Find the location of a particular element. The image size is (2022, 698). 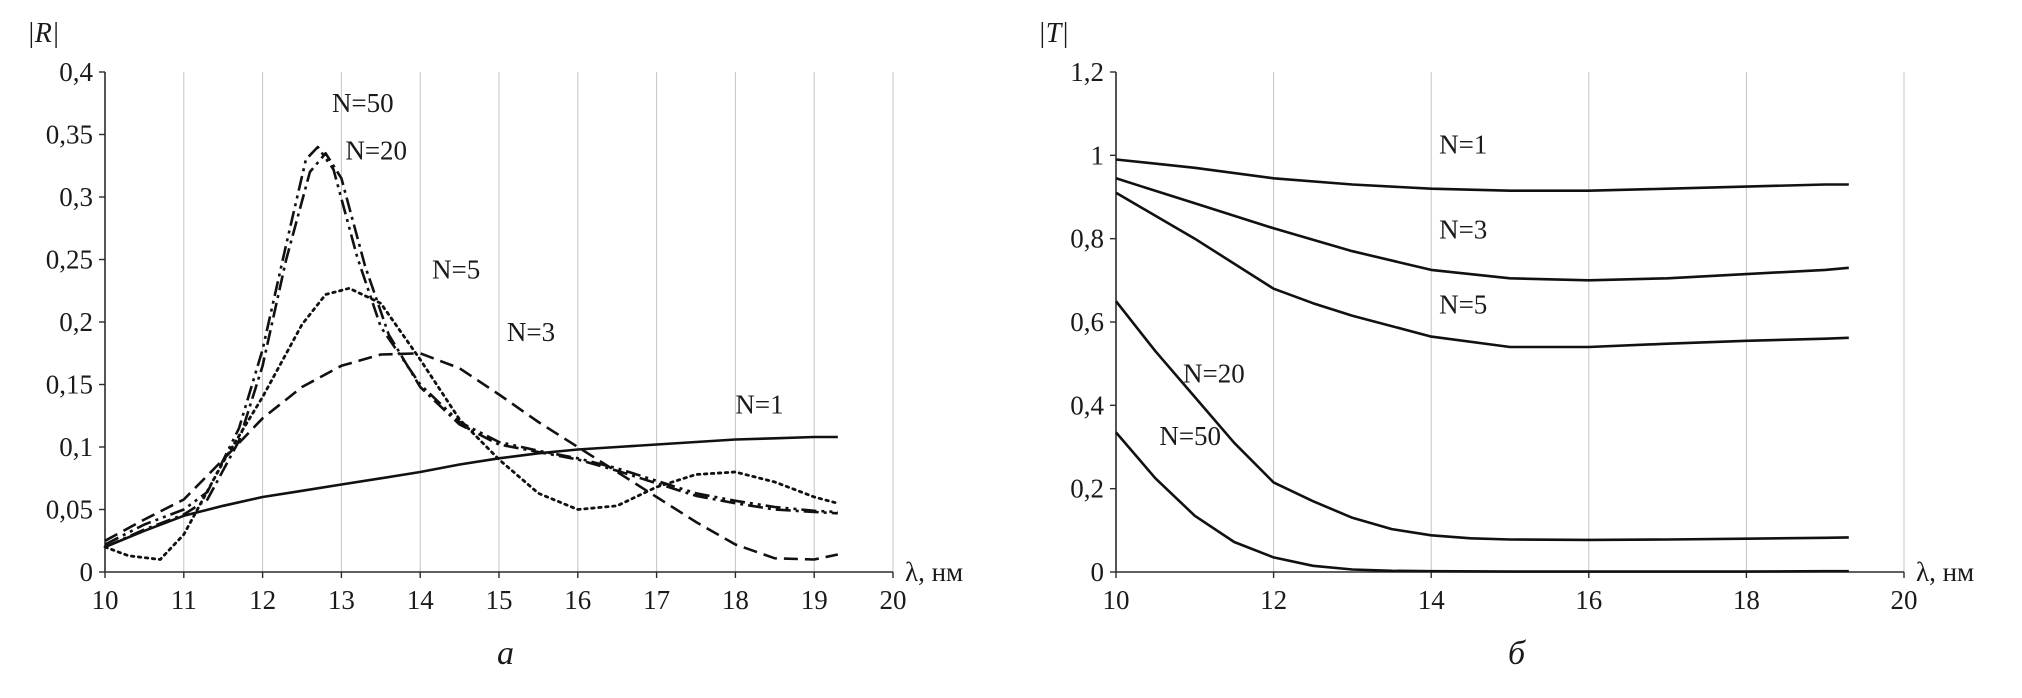

x-tick-label: 13 is located at coordinates (341, 600).